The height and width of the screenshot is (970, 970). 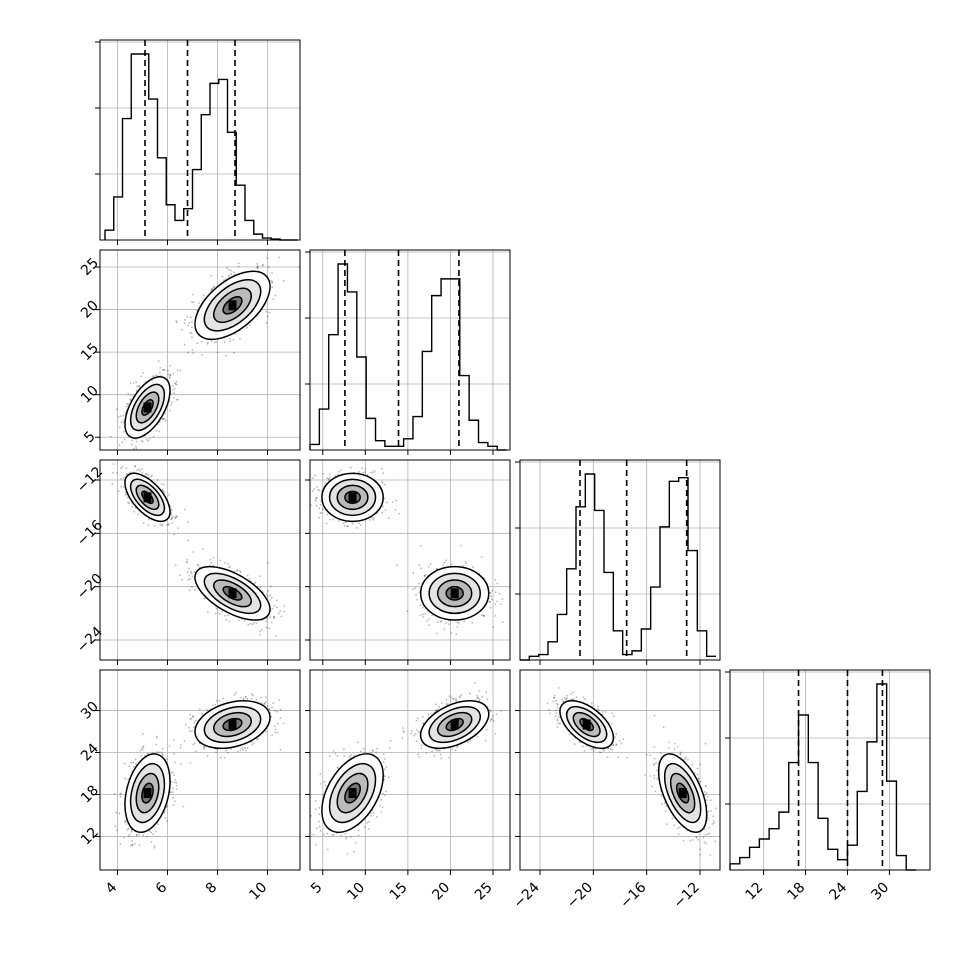 I want to click on histogram-panel, so click(x=828, y=770).